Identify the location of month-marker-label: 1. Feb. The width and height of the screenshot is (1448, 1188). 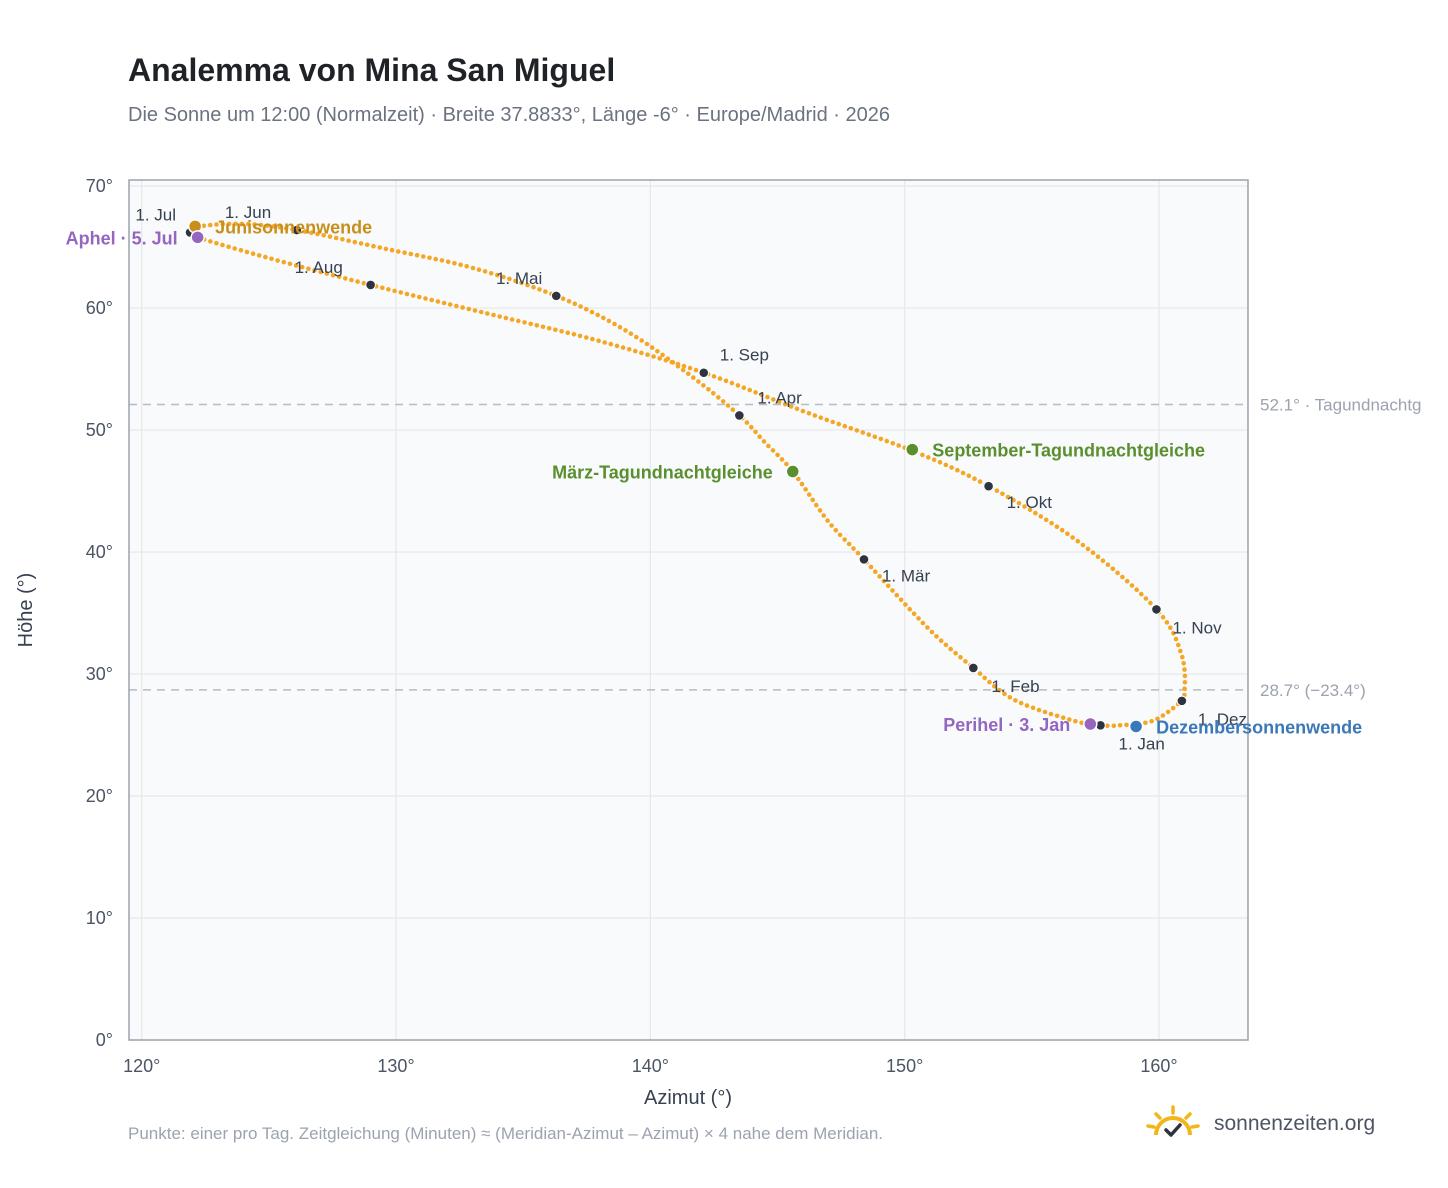
(1015, 686).